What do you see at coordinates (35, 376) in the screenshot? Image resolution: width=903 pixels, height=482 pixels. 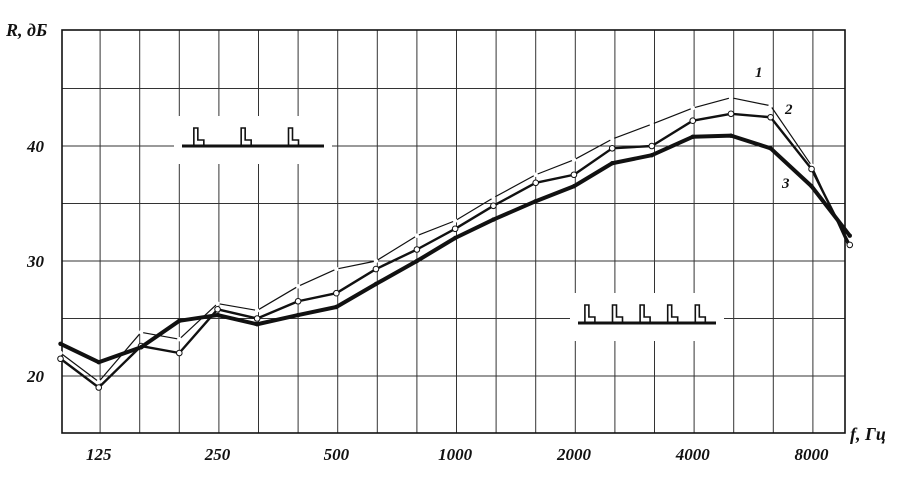 I see `y-tick-label: 20` at bounding box center [35, 376].